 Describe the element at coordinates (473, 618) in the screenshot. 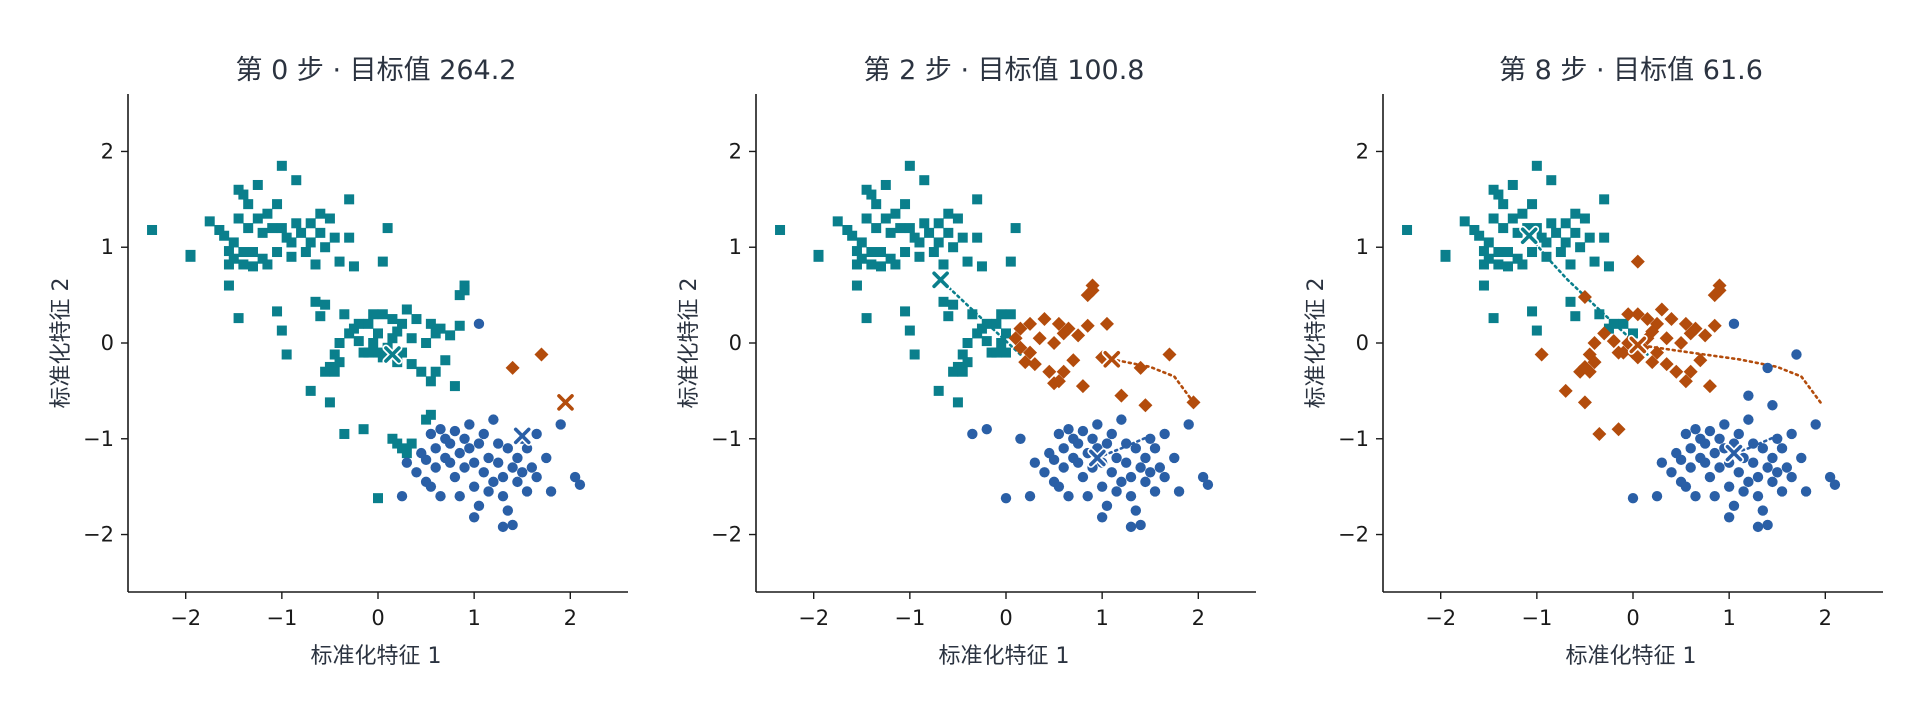

I see `x-tick-label: 1` at that location.